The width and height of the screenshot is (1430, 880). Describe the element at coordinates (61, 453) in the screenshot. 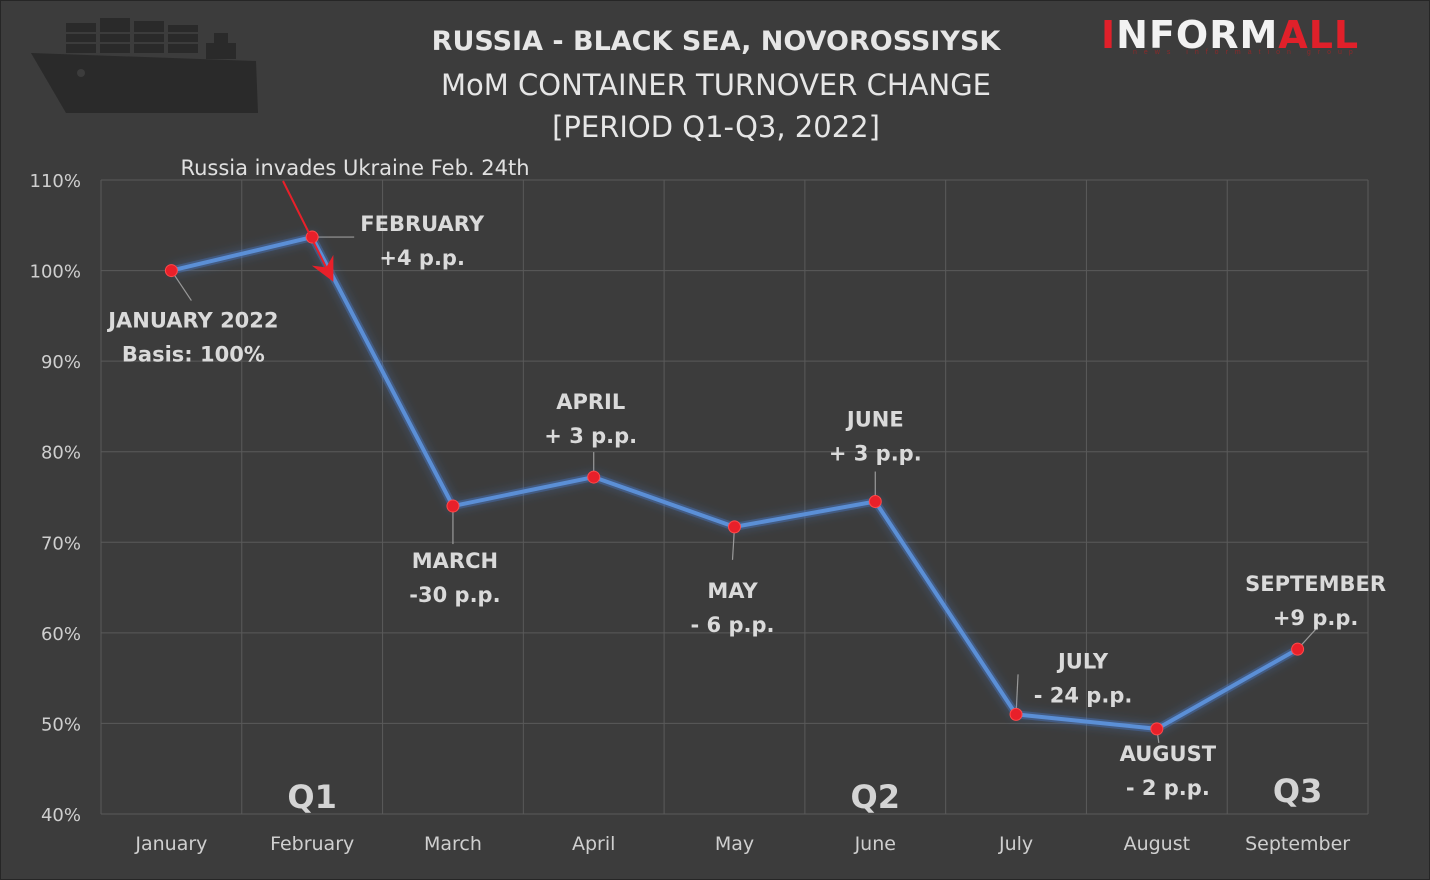

I see `y-tick-label: 80%` at that location.